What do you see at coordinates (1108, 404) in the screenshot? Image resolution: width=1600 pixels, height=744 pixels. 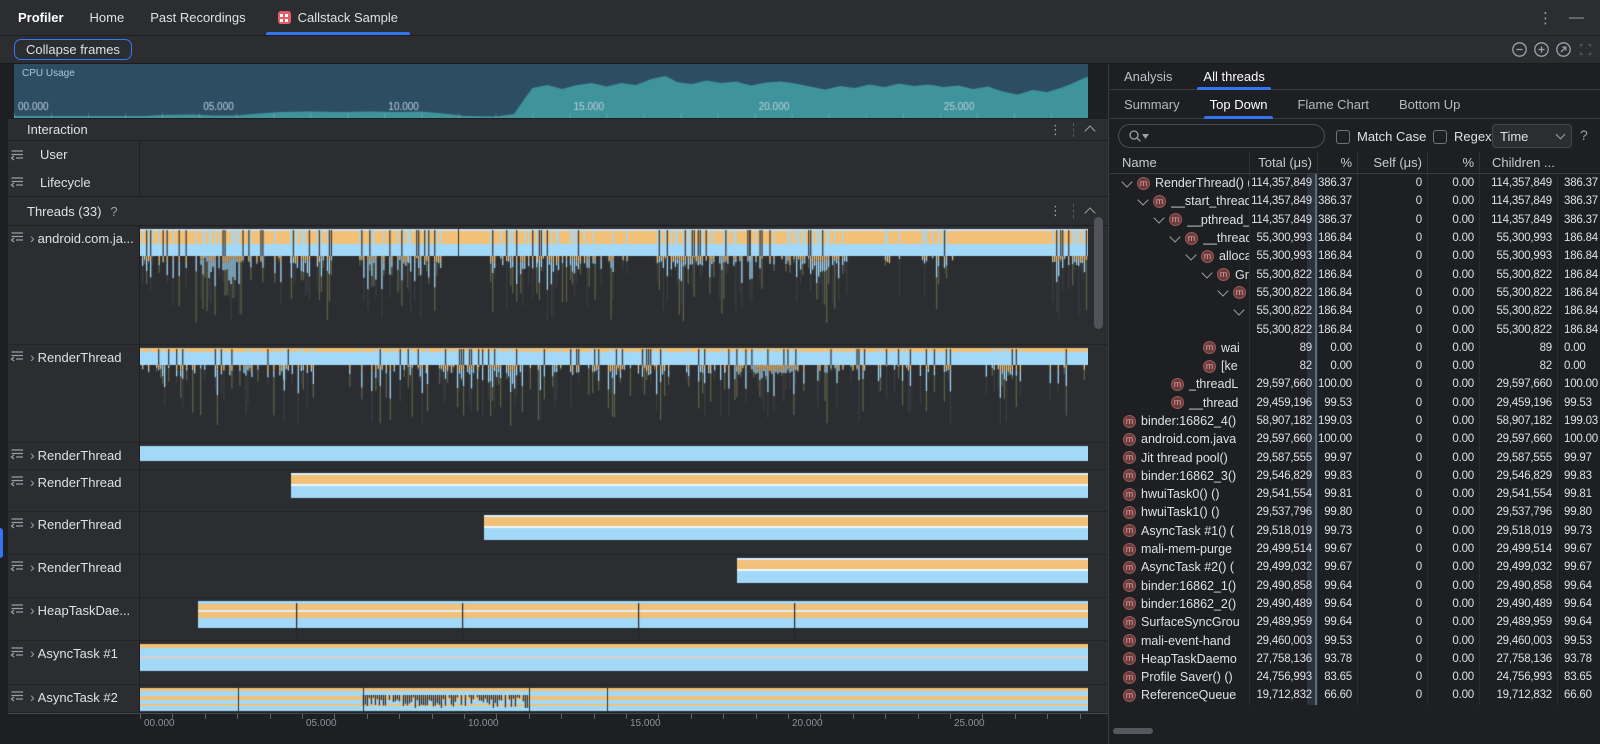 I see `panel-divider` at bounding box center [1108, 404].